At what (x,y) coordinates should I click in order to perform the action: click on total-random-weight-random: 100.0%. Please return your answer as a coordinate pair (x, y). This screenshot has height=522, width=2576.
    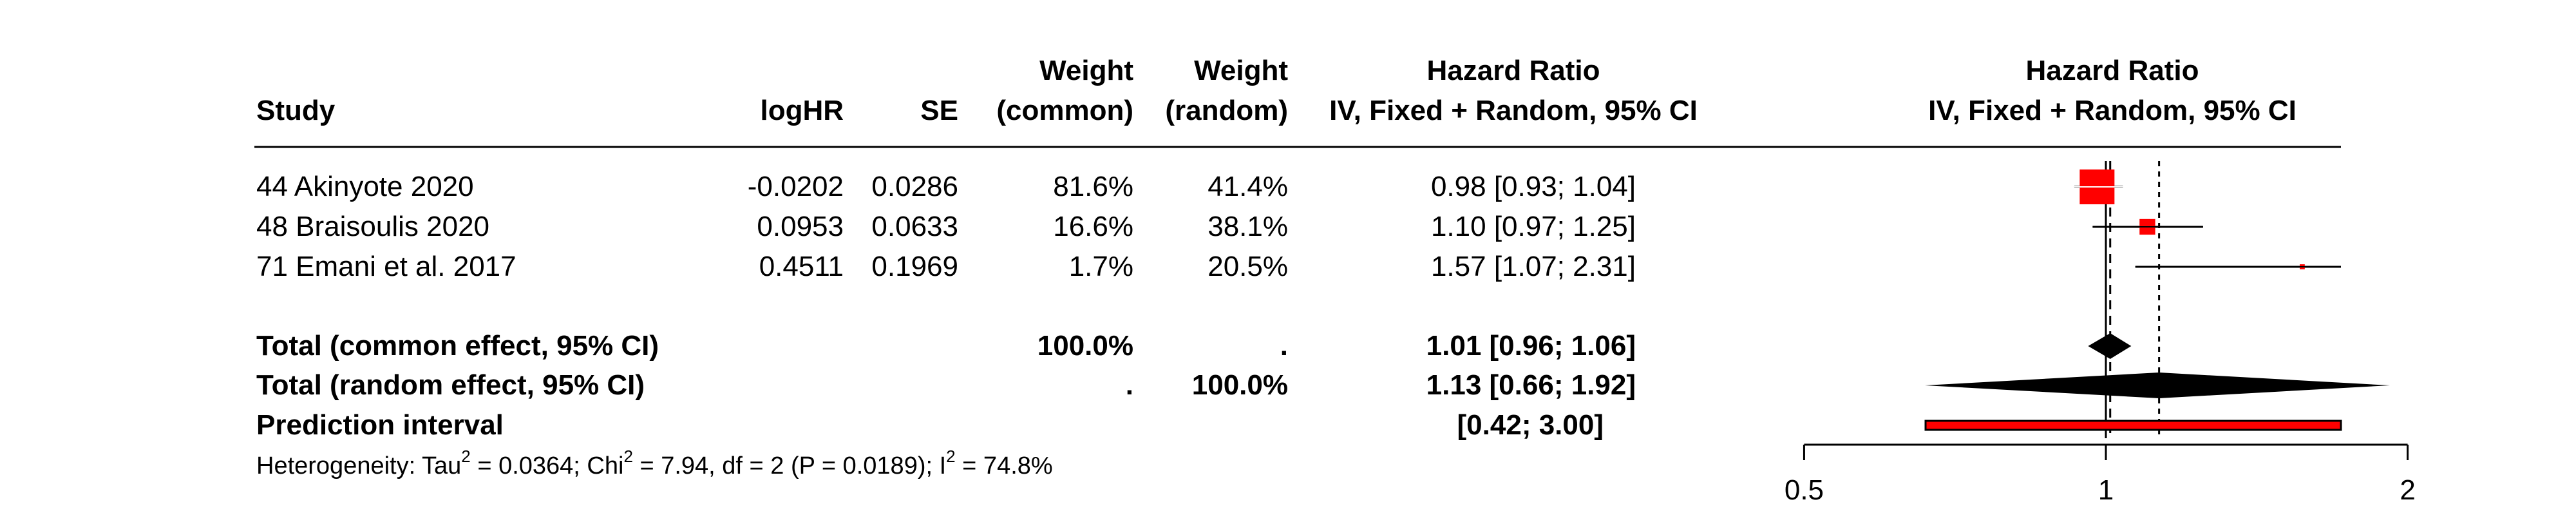
    Looking at the image, I should click on (1239, 385).